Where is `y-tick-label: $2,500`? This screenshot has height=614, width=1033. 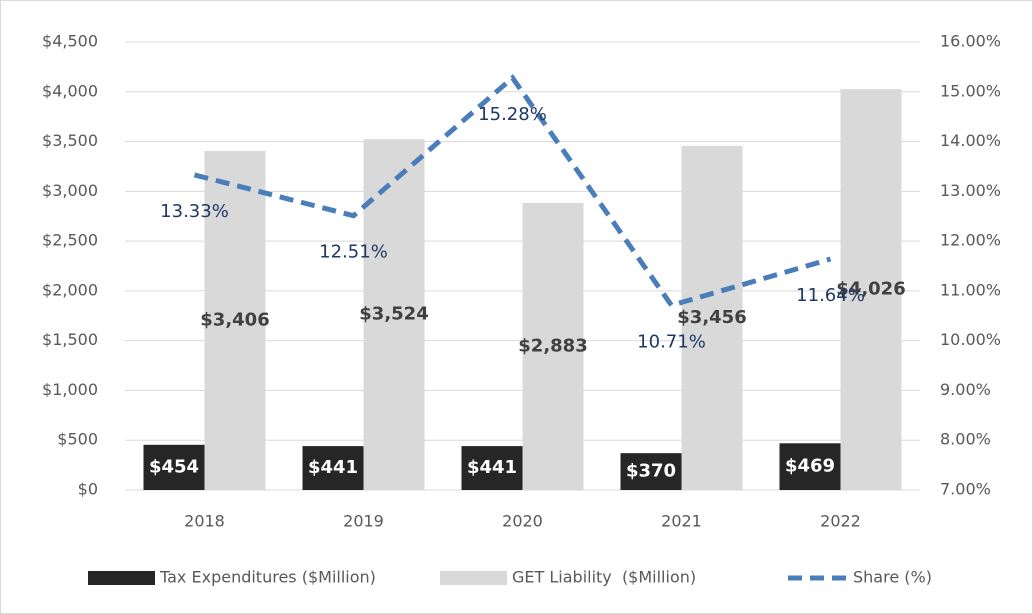 y-tick-label: $2,500 is located at coordinates (70, 240).